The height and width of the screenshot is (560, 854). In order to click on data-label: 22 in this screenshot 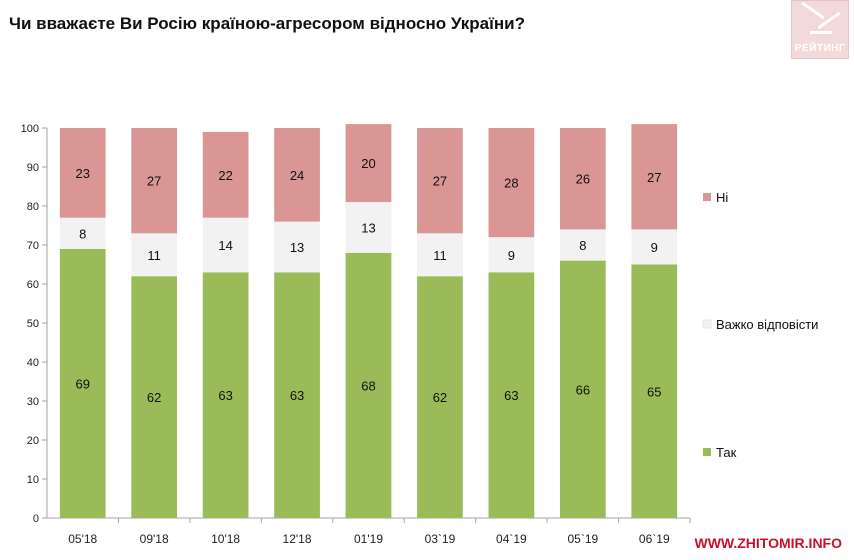, I will do `click(225, 175)`.